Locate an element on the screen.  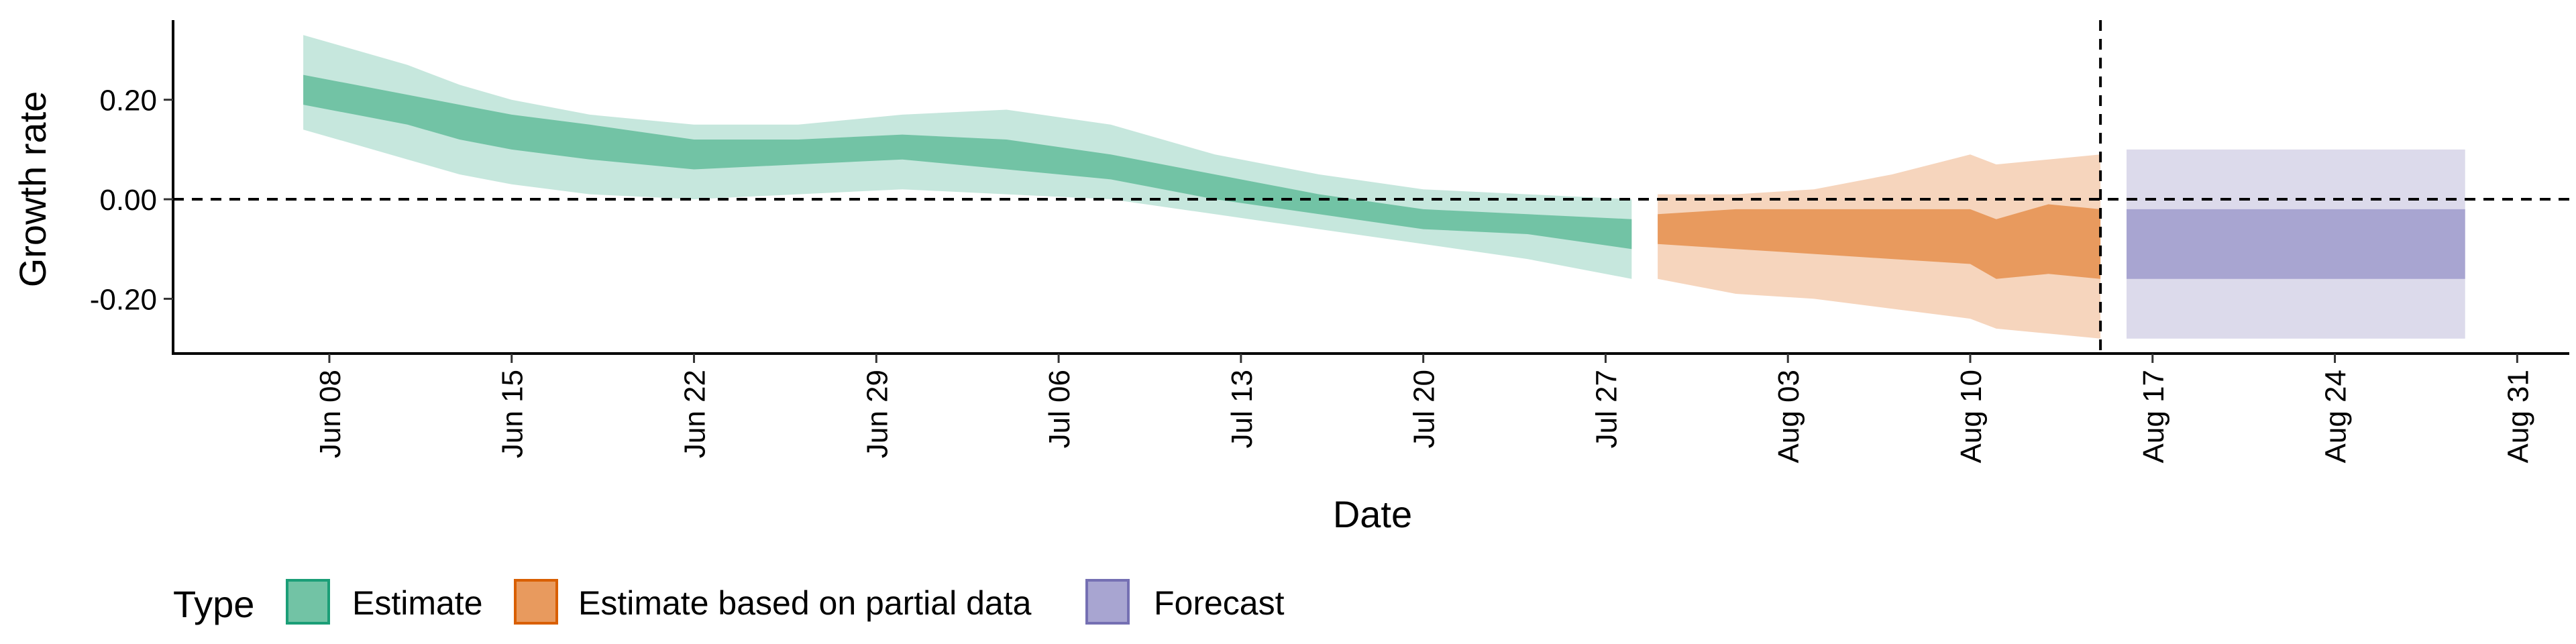
legend-label-0: Estimate is located at coordinates (417, 603).